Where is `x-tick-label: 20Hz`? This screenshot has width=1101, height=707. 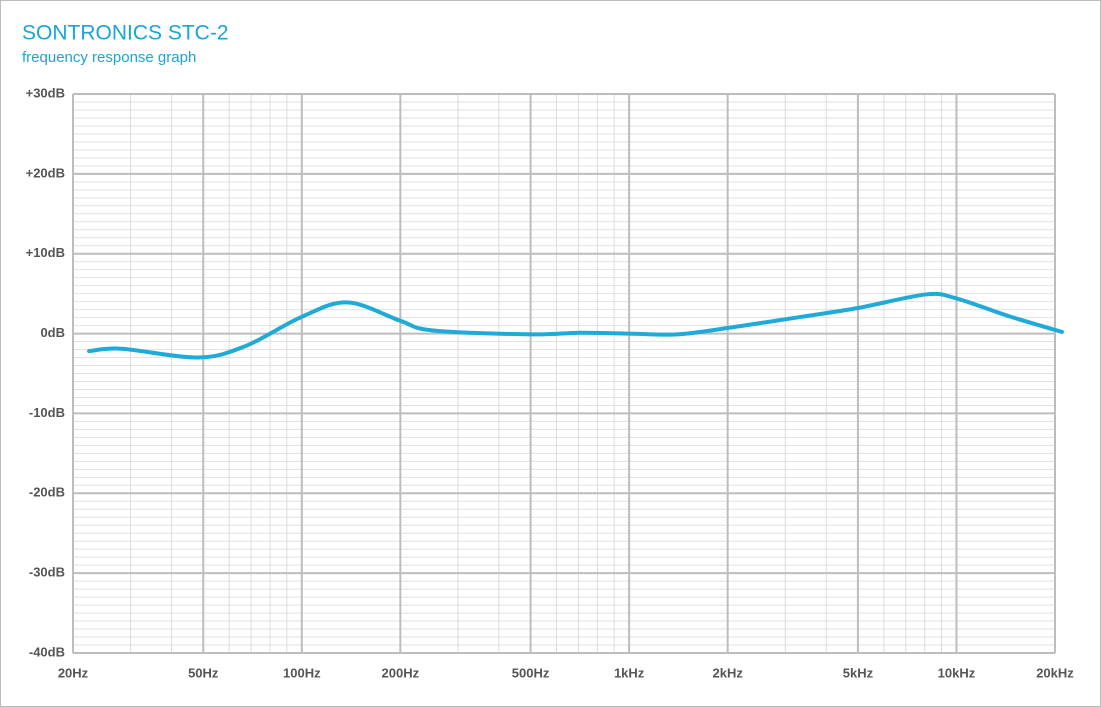 x-tick-label: 20Hz is located at coordinates (73, 672).